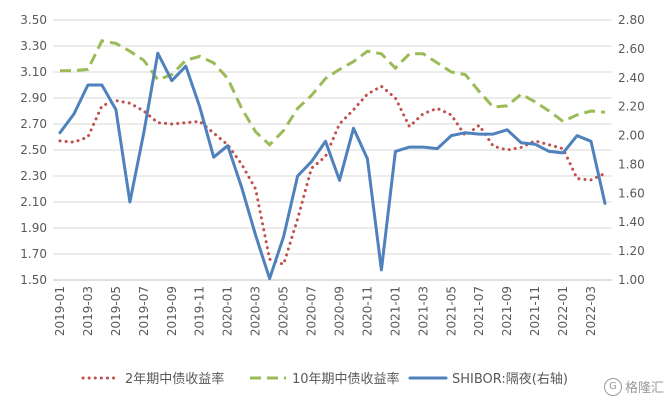 Image resolution: width=672 pixels, height=408 pixels. Describe the element at coordinates (631, 280) in the screenshot. I see `y-right-tick-label: 1.00` at that location.